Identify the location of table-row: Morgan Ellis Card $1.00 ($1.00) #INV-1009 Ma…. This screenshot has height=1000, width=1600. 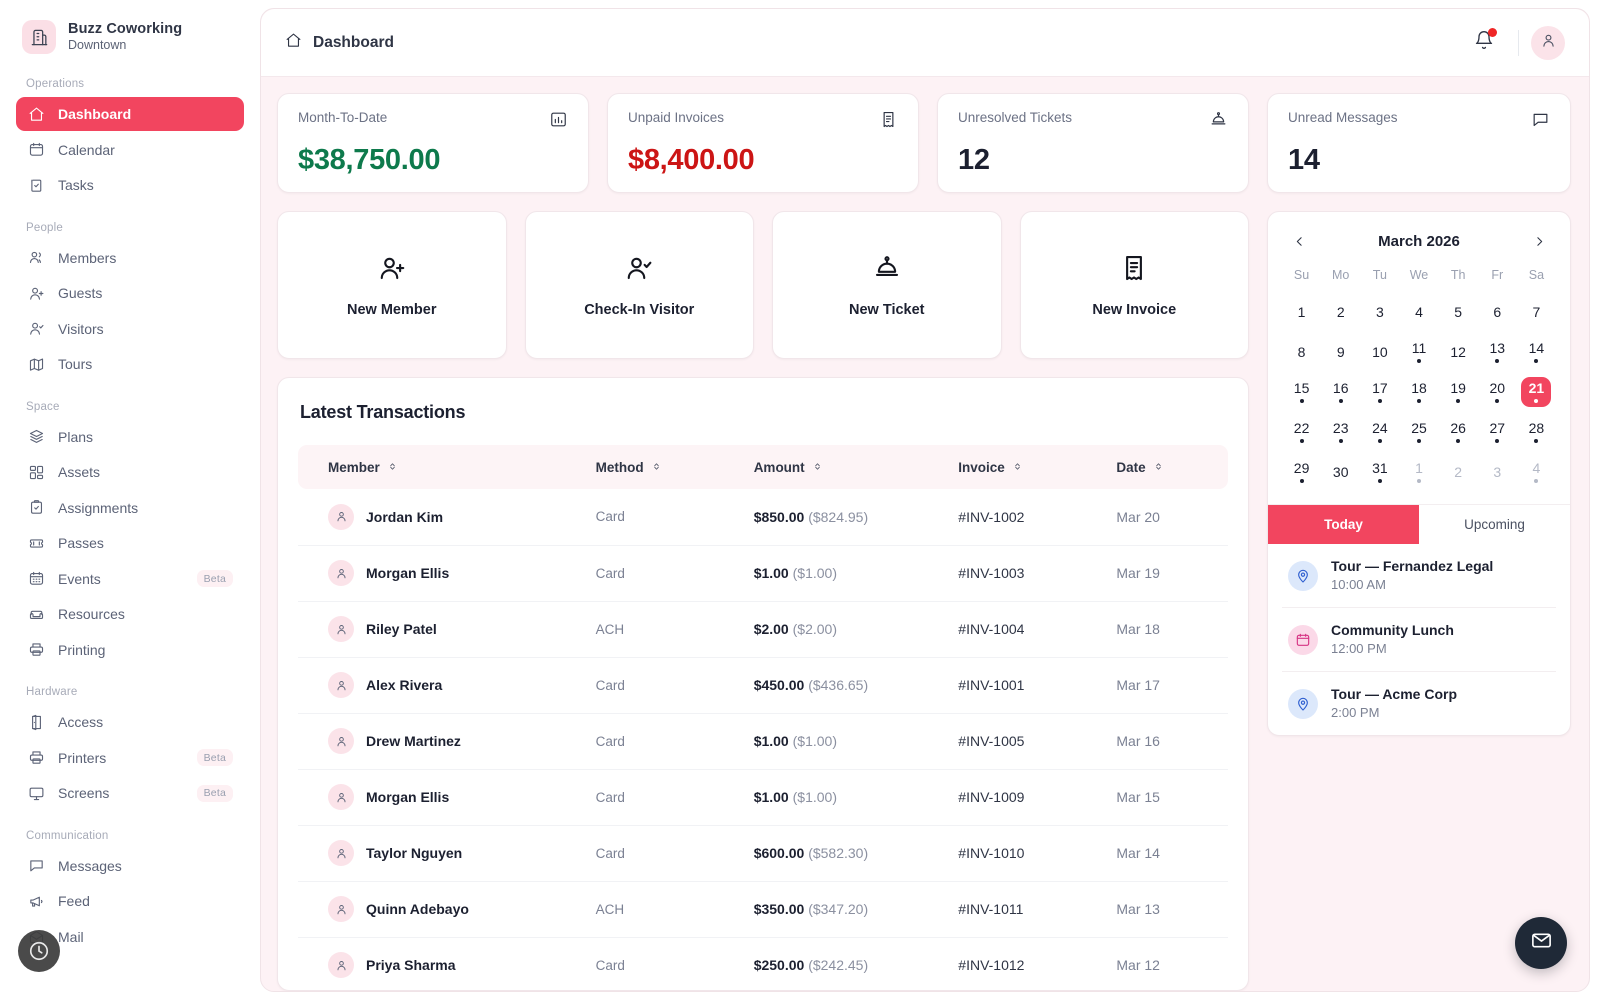
(763, 797).